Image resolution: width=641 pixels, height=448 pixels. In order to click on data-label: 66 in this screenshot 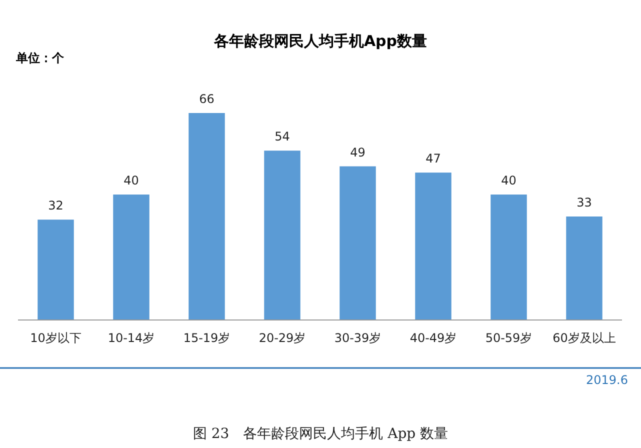, I will do `click(206, 99)`.